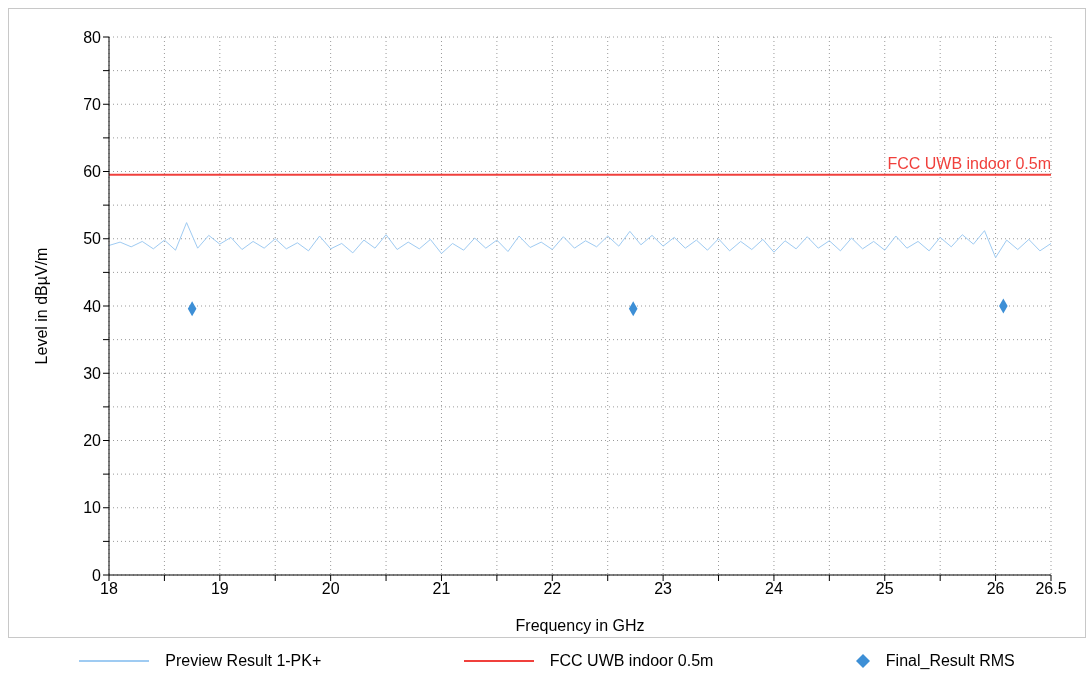 Image resolution: width=1086 pixels, height=695 pixels. I want to click on x-tick-label: 23, so click(663, 589).